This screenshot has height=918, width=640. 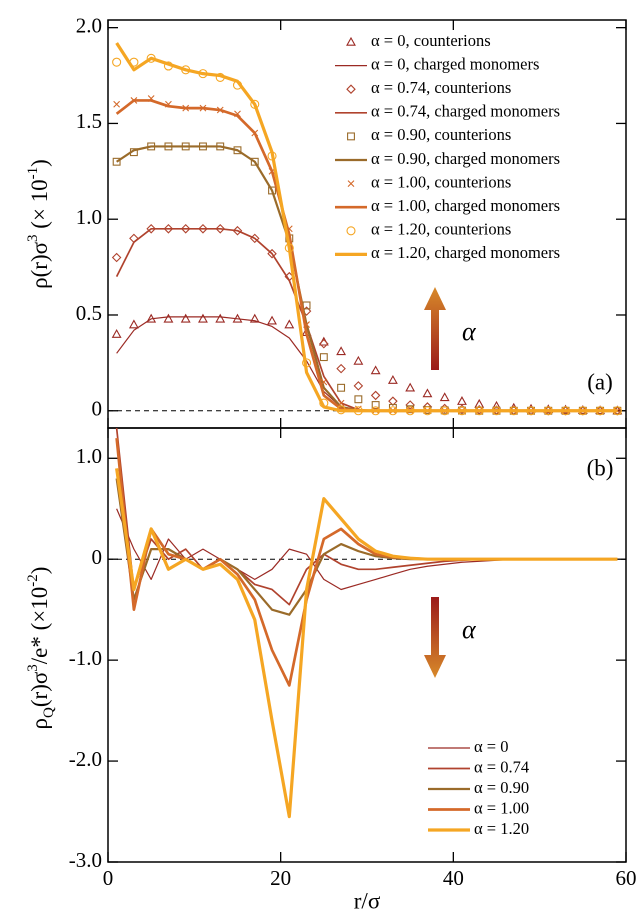 What do you see at coordinates (89, 121) in the screenshot?
I see `y-tick-label: 1.5` at bounding box center [89, 121].